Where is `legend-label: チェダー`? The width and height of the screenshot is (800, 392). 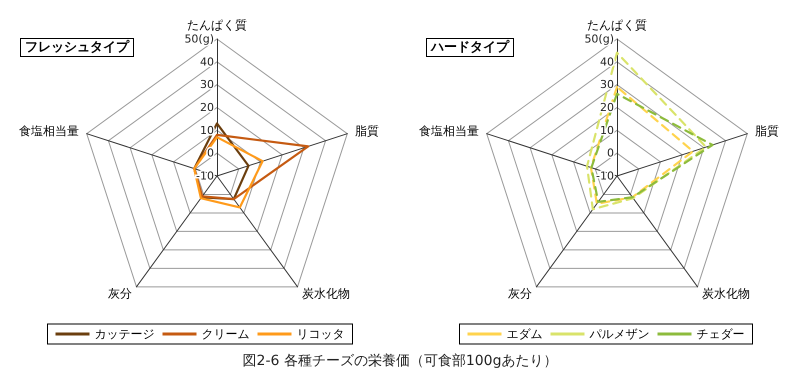
legend-label: チェダー is located at coordinates (720, 334).